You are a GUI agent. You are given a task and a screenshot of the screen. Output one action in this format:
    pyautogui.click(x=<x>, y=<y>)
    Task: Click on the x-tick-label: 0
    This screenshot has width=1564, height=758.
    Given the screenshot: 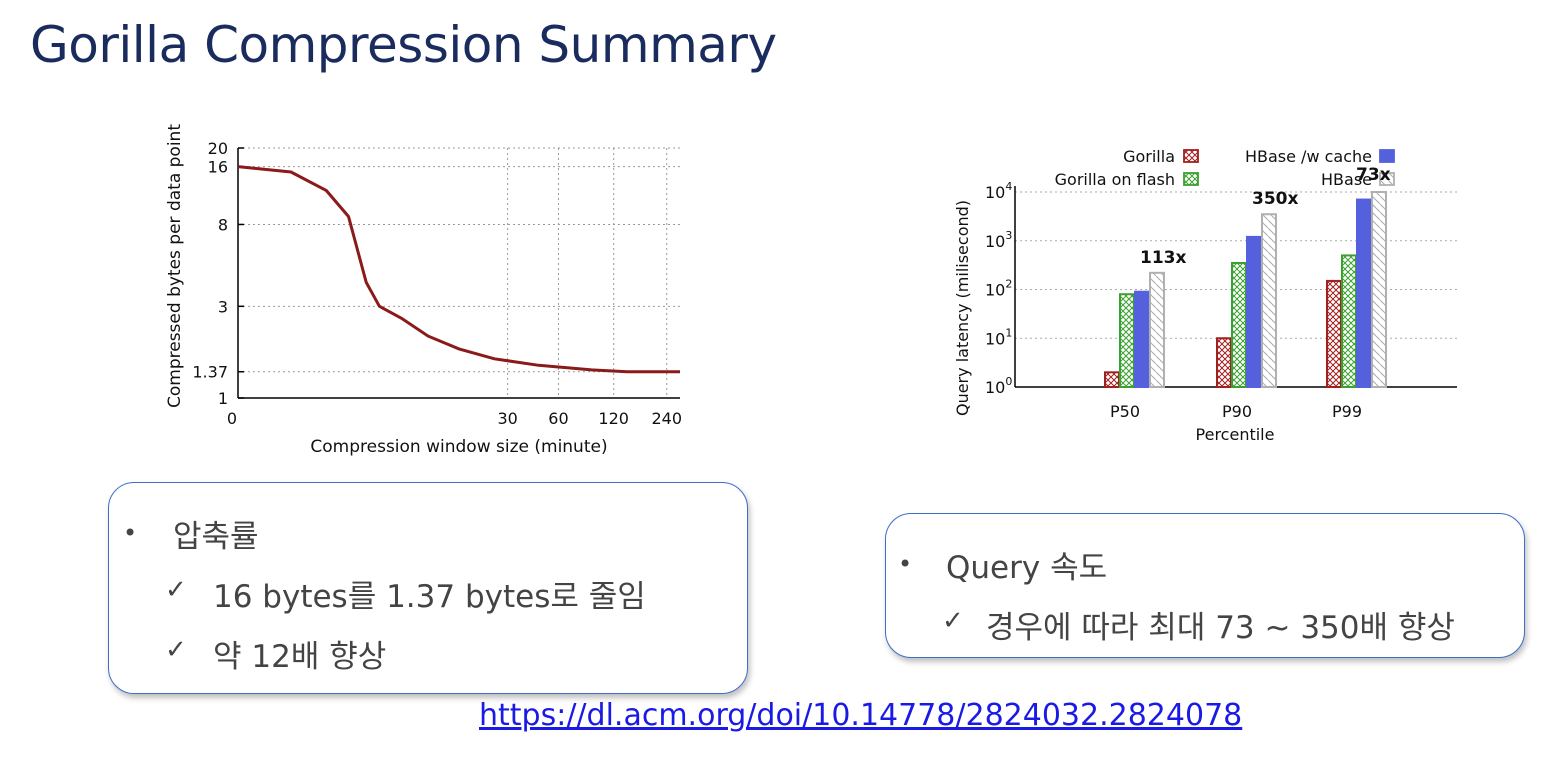 What is the action you would take?
    pyautogui.click(x=232, y=418)
    